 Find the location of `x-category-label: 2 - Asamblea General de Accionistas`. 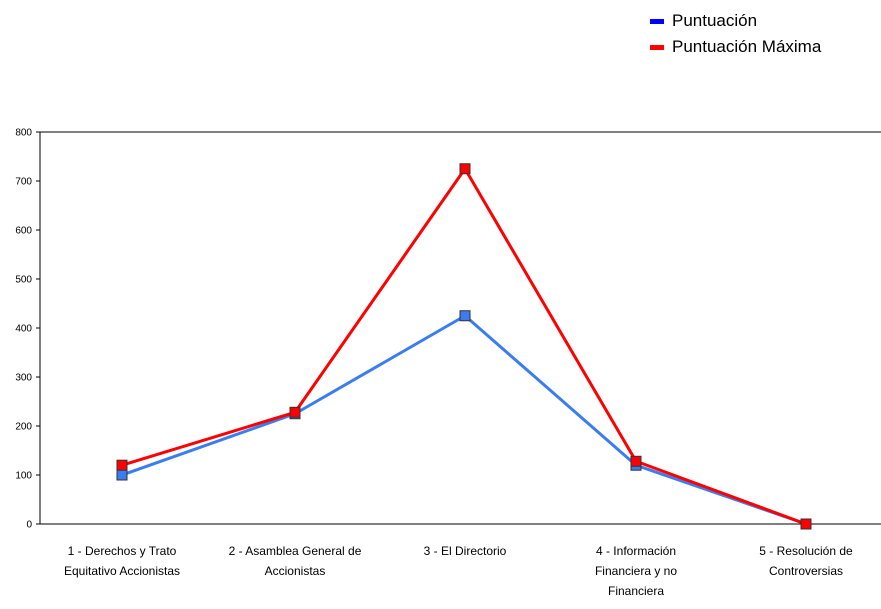

x-category-label: 2 - Asamblea General de Accionistas is located at coordinates (295, 561).